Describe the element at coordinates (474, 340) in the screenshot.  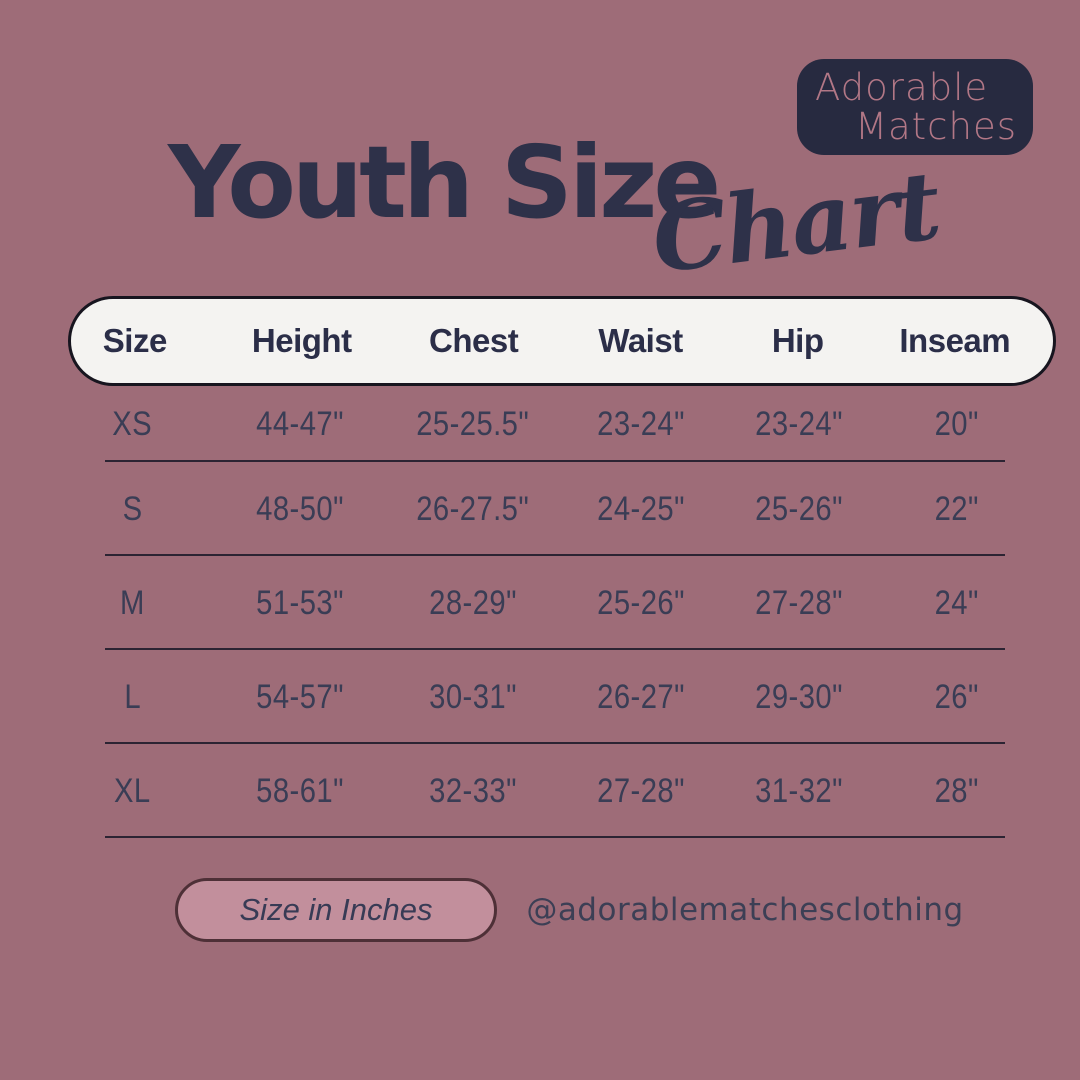
I see `column-header-chest: Chest` at that location.